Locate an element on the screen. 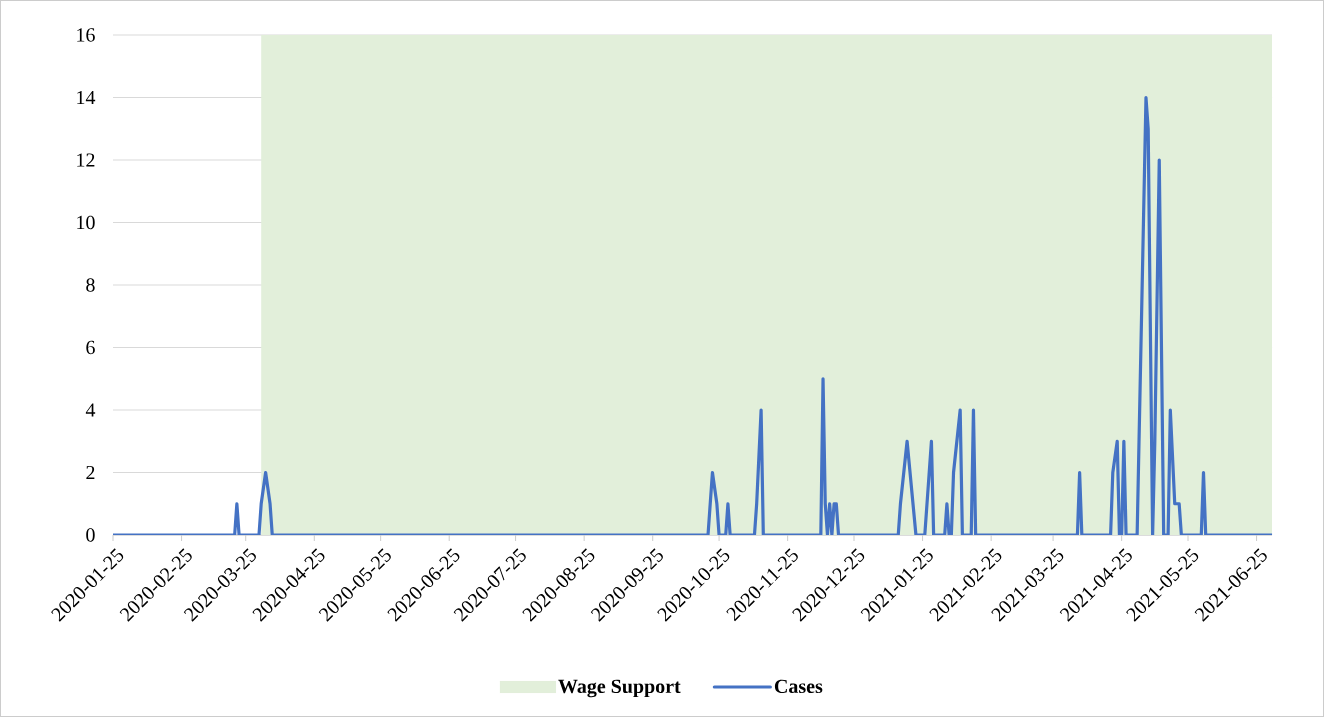 This screenshot has width=1324, height=717. y-tick-label: 4 is located at coordinates (90, 410).